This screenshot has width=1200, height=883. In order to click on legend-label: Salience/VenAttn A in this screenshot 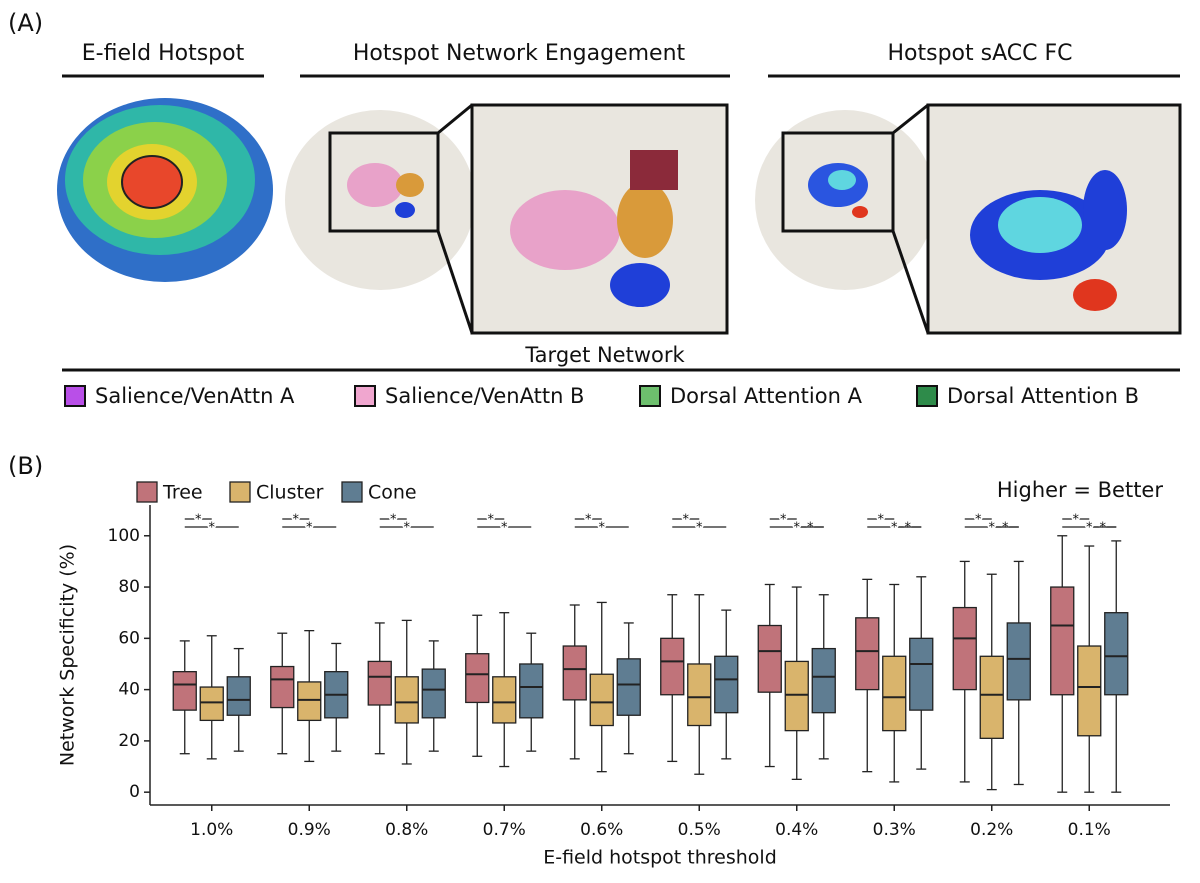, I will do `click(195, 396)`.